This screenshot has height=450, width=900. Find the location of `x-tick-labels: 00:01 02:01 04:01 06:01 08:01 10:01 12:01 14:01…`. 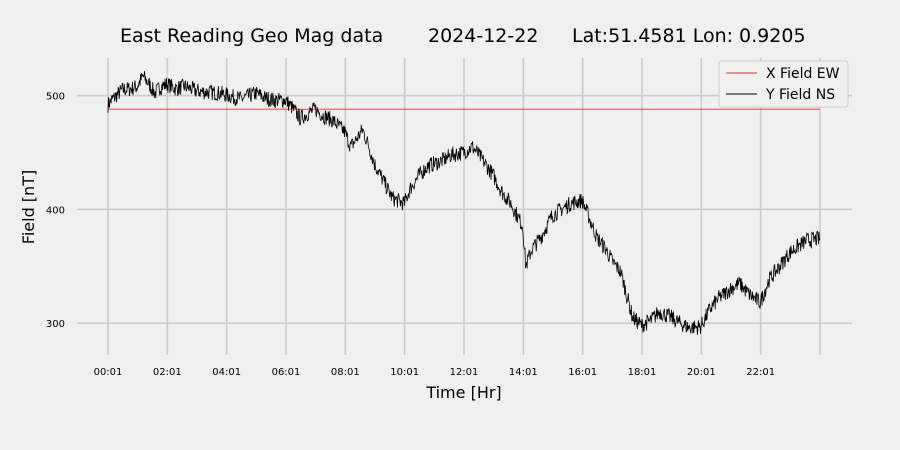

x-tick-labels: 00:01 02:01 04:01 06:01 08:01 10:01 12:01 14:01… is located at coordinates (434, 372).